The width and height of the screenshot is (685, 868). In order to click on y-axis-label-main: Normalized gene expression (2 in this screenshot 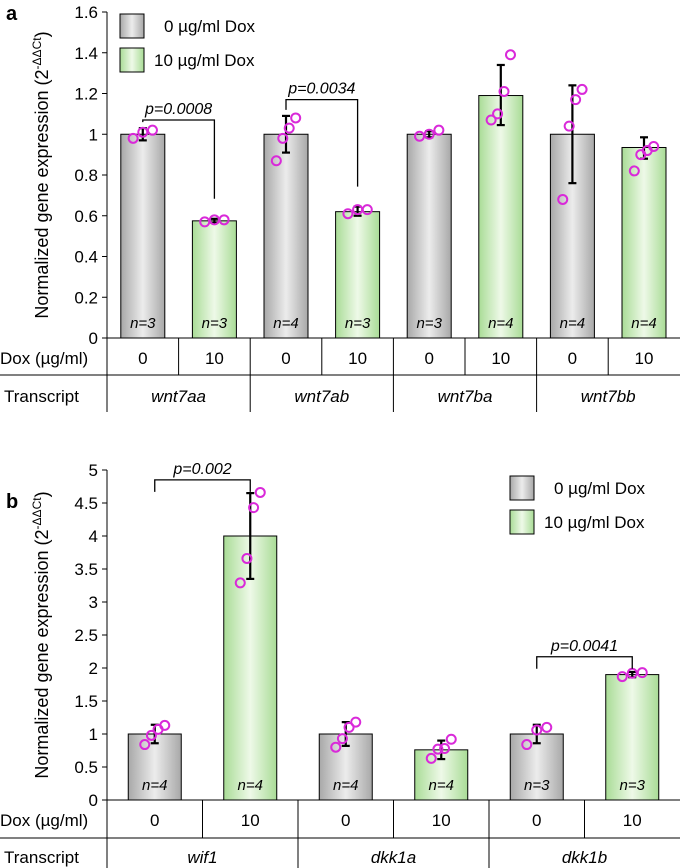, I will do `click(42, 653)`.